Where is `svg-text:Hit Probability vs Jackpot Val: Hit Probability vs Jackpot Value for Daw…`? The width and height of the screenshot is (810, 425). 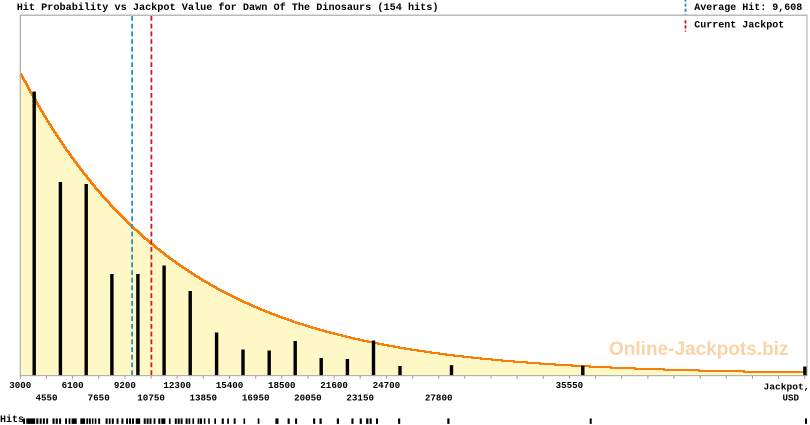 svg-text:Hit Probability vs Jackpot Val: Hit Probability vs Jackpot Value for Daw… is located at coordinates (228, 8).